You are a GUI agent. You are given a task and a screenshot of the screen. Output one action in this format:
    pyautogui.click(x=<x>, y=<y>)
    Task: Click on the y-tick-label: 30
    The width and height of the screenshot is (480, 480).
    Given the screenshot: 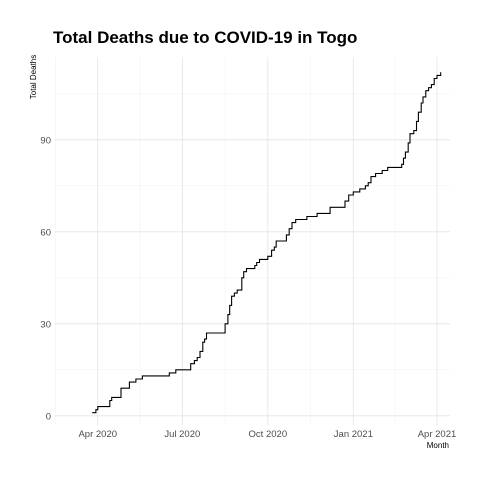 What is the action you would take?
    pyautogui.click(x=45, y=324)
    